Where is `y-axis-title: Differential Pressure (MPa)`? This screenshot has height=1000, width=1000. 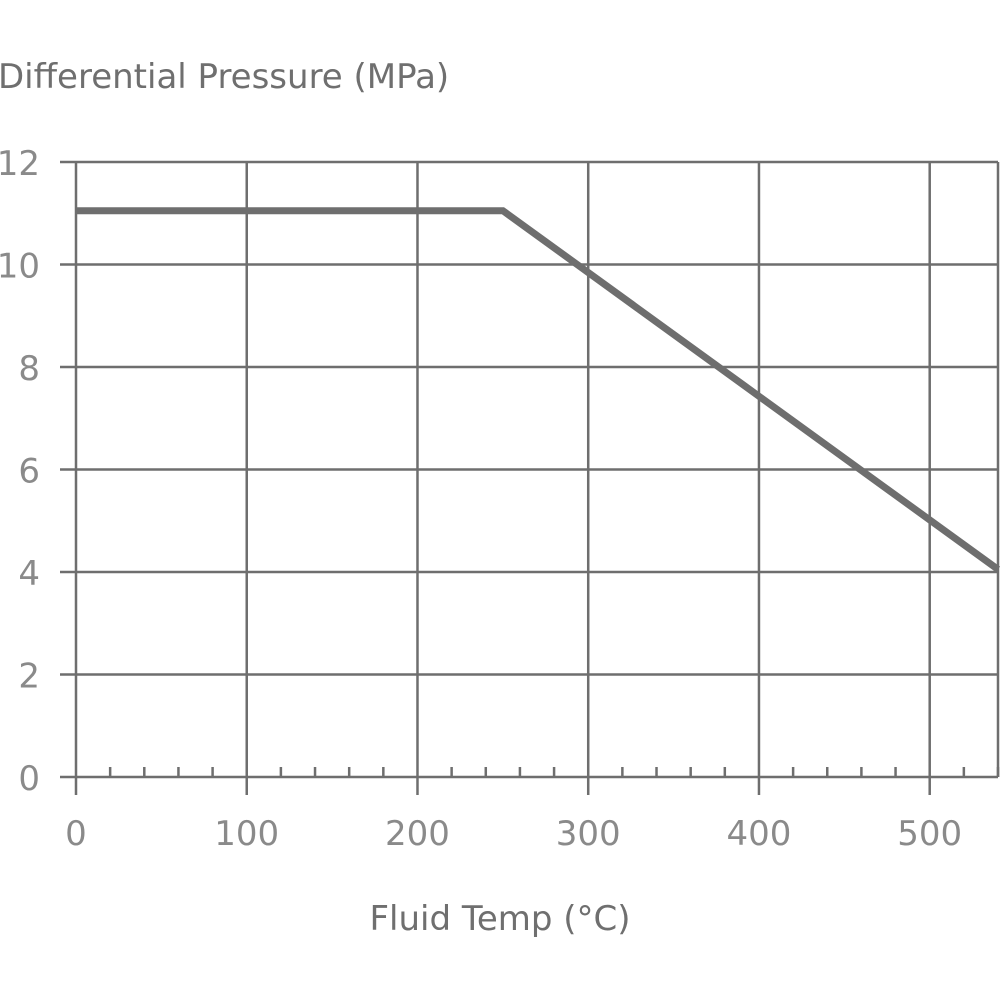
y-axis-title: Differential Pressure (MPa) is located at coordinates (224, 77).